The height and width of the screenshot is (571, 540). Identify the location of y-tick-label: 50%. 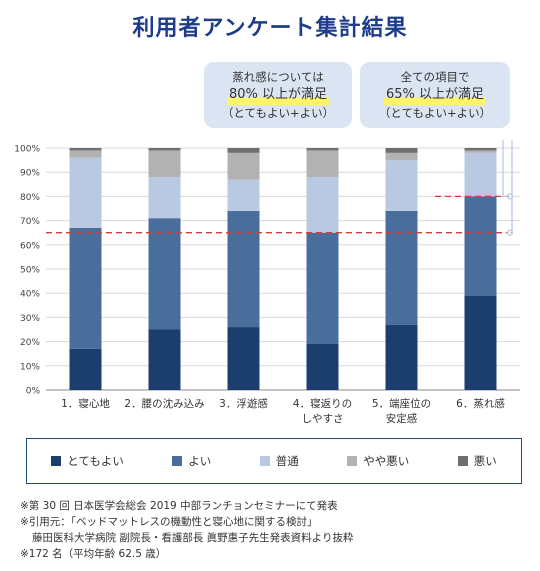
(30, 271).